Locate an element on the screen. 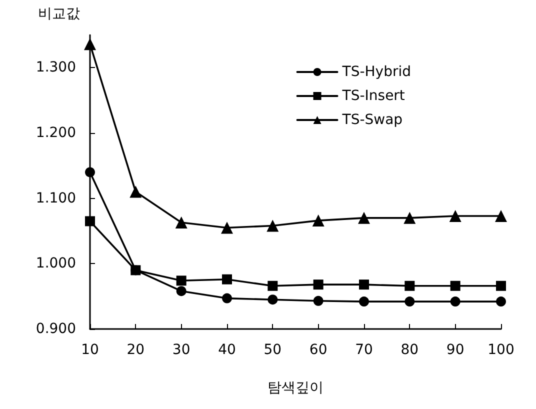 The width and height of the screenshot is (536, 409). legend-label: TS-Swap is located at coordinates (372, 120).